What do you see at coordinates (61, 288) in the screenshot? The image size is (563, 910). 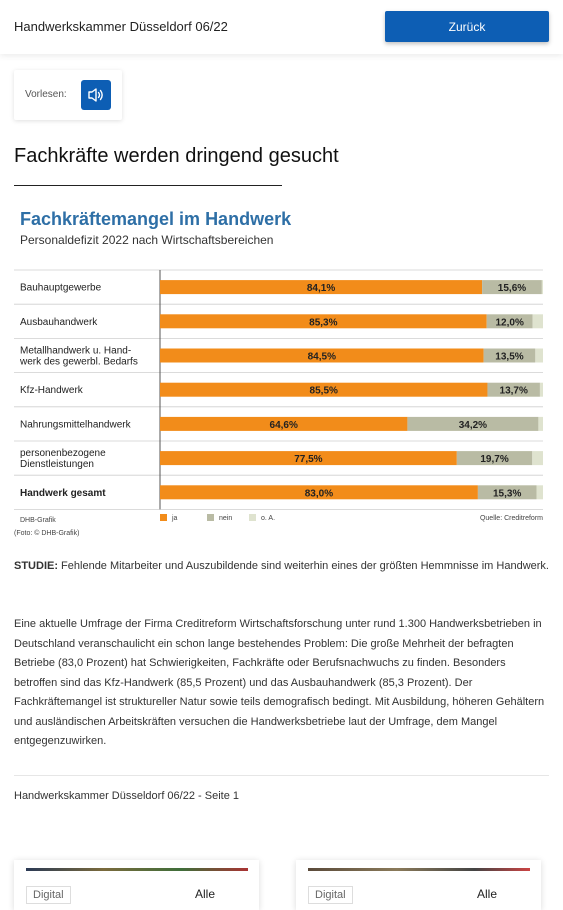 I see `category-label: Bauhauptgewerbe` at bounding box center [61, 288].